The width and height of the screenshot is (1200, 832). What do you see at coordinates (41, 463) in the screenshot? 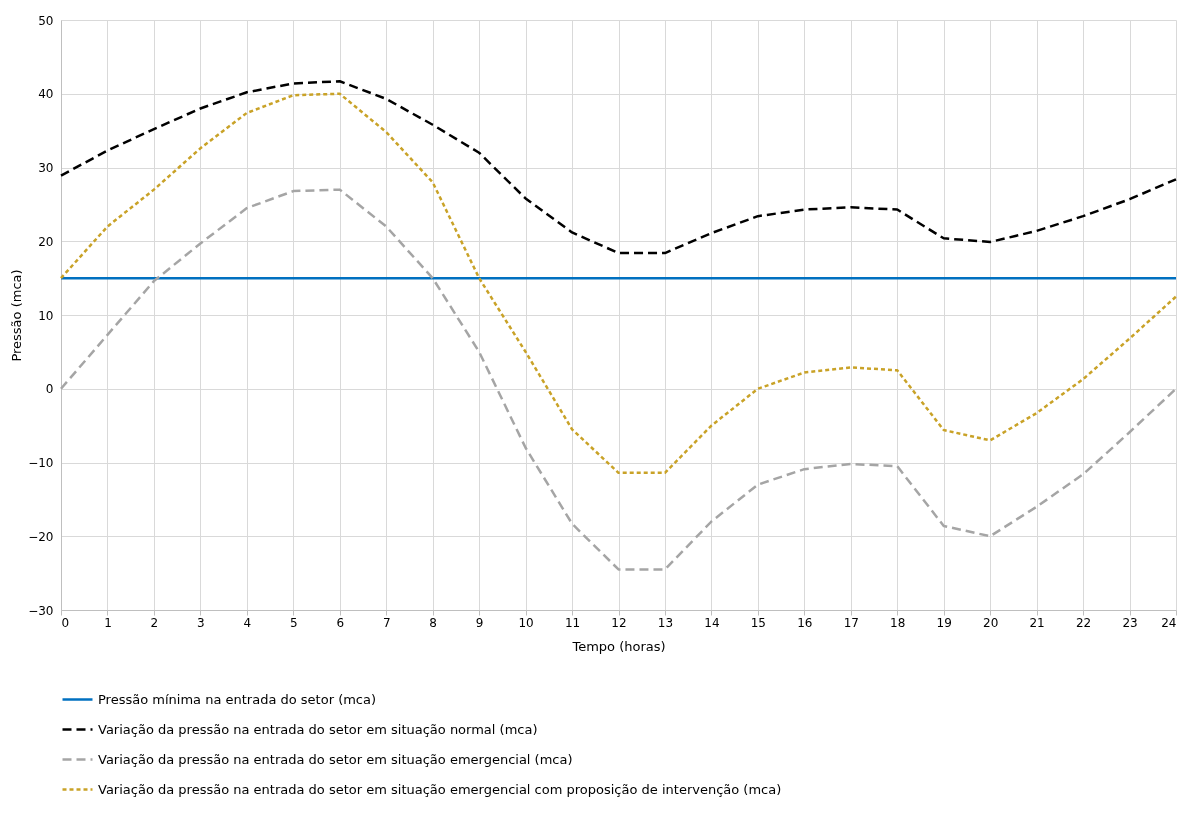
I see `y-tick-label: −10` at bounding box center [41, 463].